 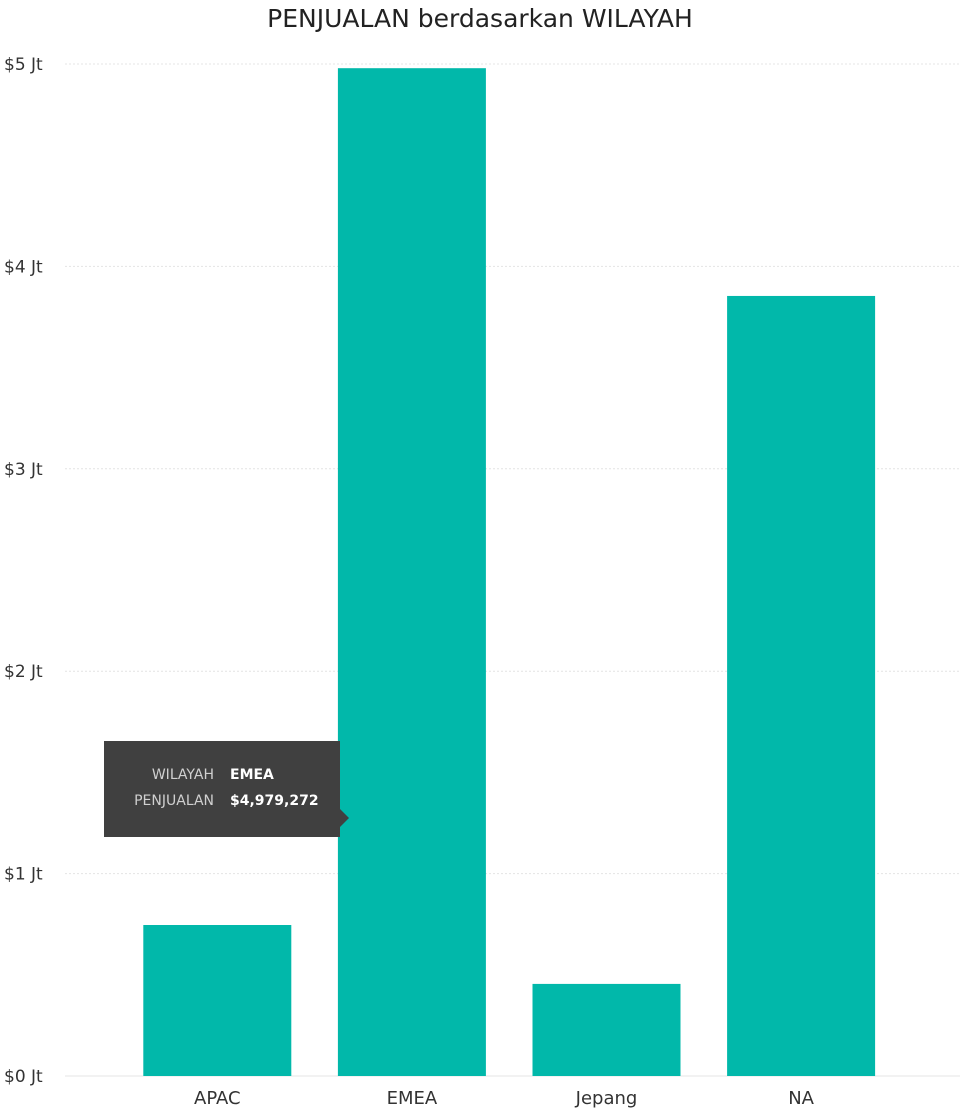 What do you see at coordinates (174, 801) in the screenshot?
I see `tooltip-label: PENJUALAN` at bounding box center [174, 801].